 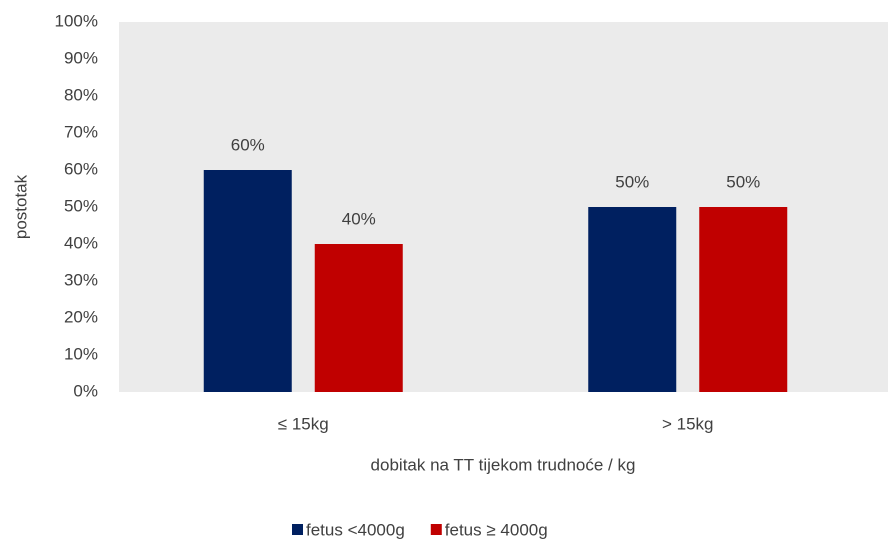 What do you see at coordinates (81, 316) in the screenshot?
I see `y-tick-label: 20%` at bounding box center [81, 316].